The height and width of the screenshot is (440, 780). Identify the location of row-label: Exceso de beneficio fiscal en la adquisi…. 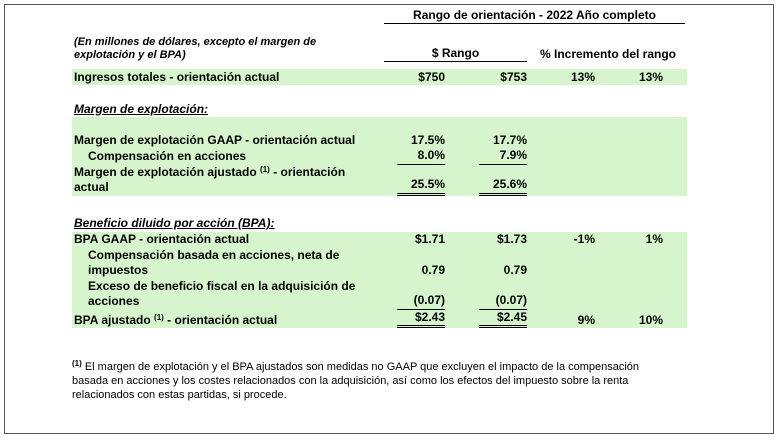
(227, 294).